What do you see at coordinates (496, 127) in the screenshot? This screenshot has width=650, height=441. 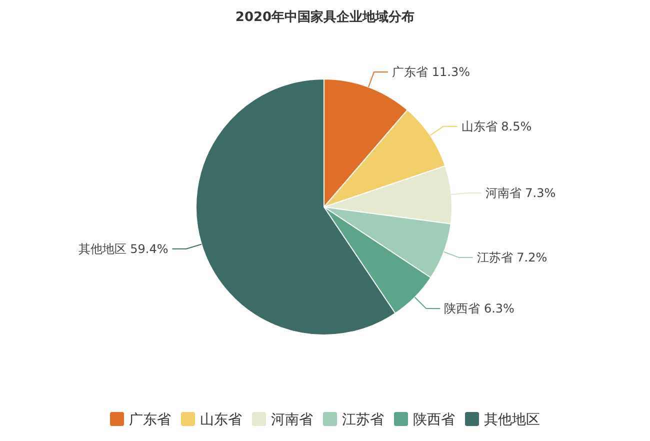 I see `category-label: 山东省 8.5%` at bounding box center [496, 127].